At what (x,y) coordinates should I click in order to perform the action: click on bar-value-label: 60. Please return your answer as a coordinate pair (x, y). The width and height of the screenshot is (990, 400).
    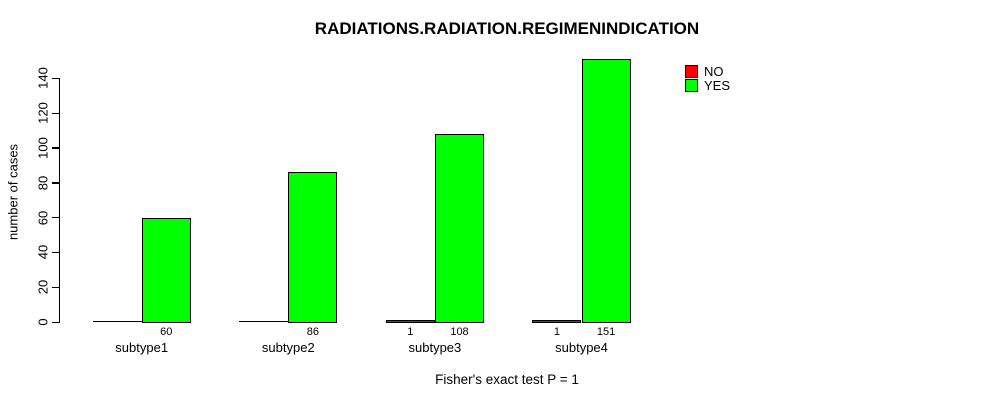
    Looking at the image, I should click on (166, 332).